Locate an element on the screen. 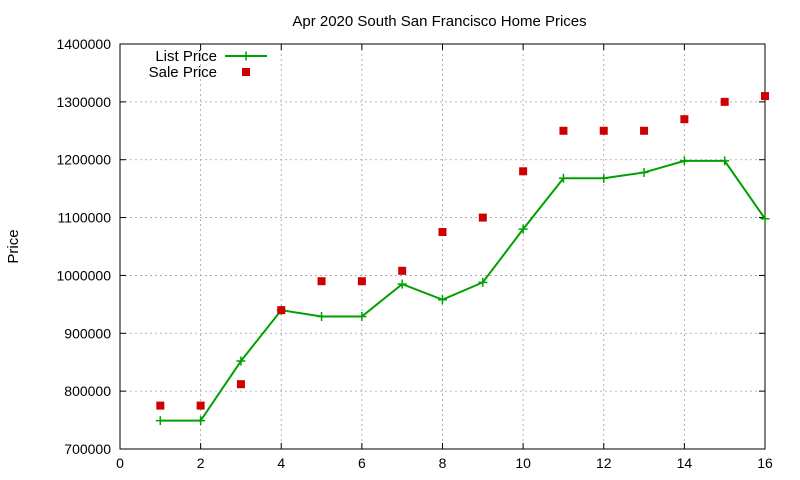 Image resolution: width=800 pixels, height=480 pixels. x-tick-label: 8 is located at coordinates (443, 463).